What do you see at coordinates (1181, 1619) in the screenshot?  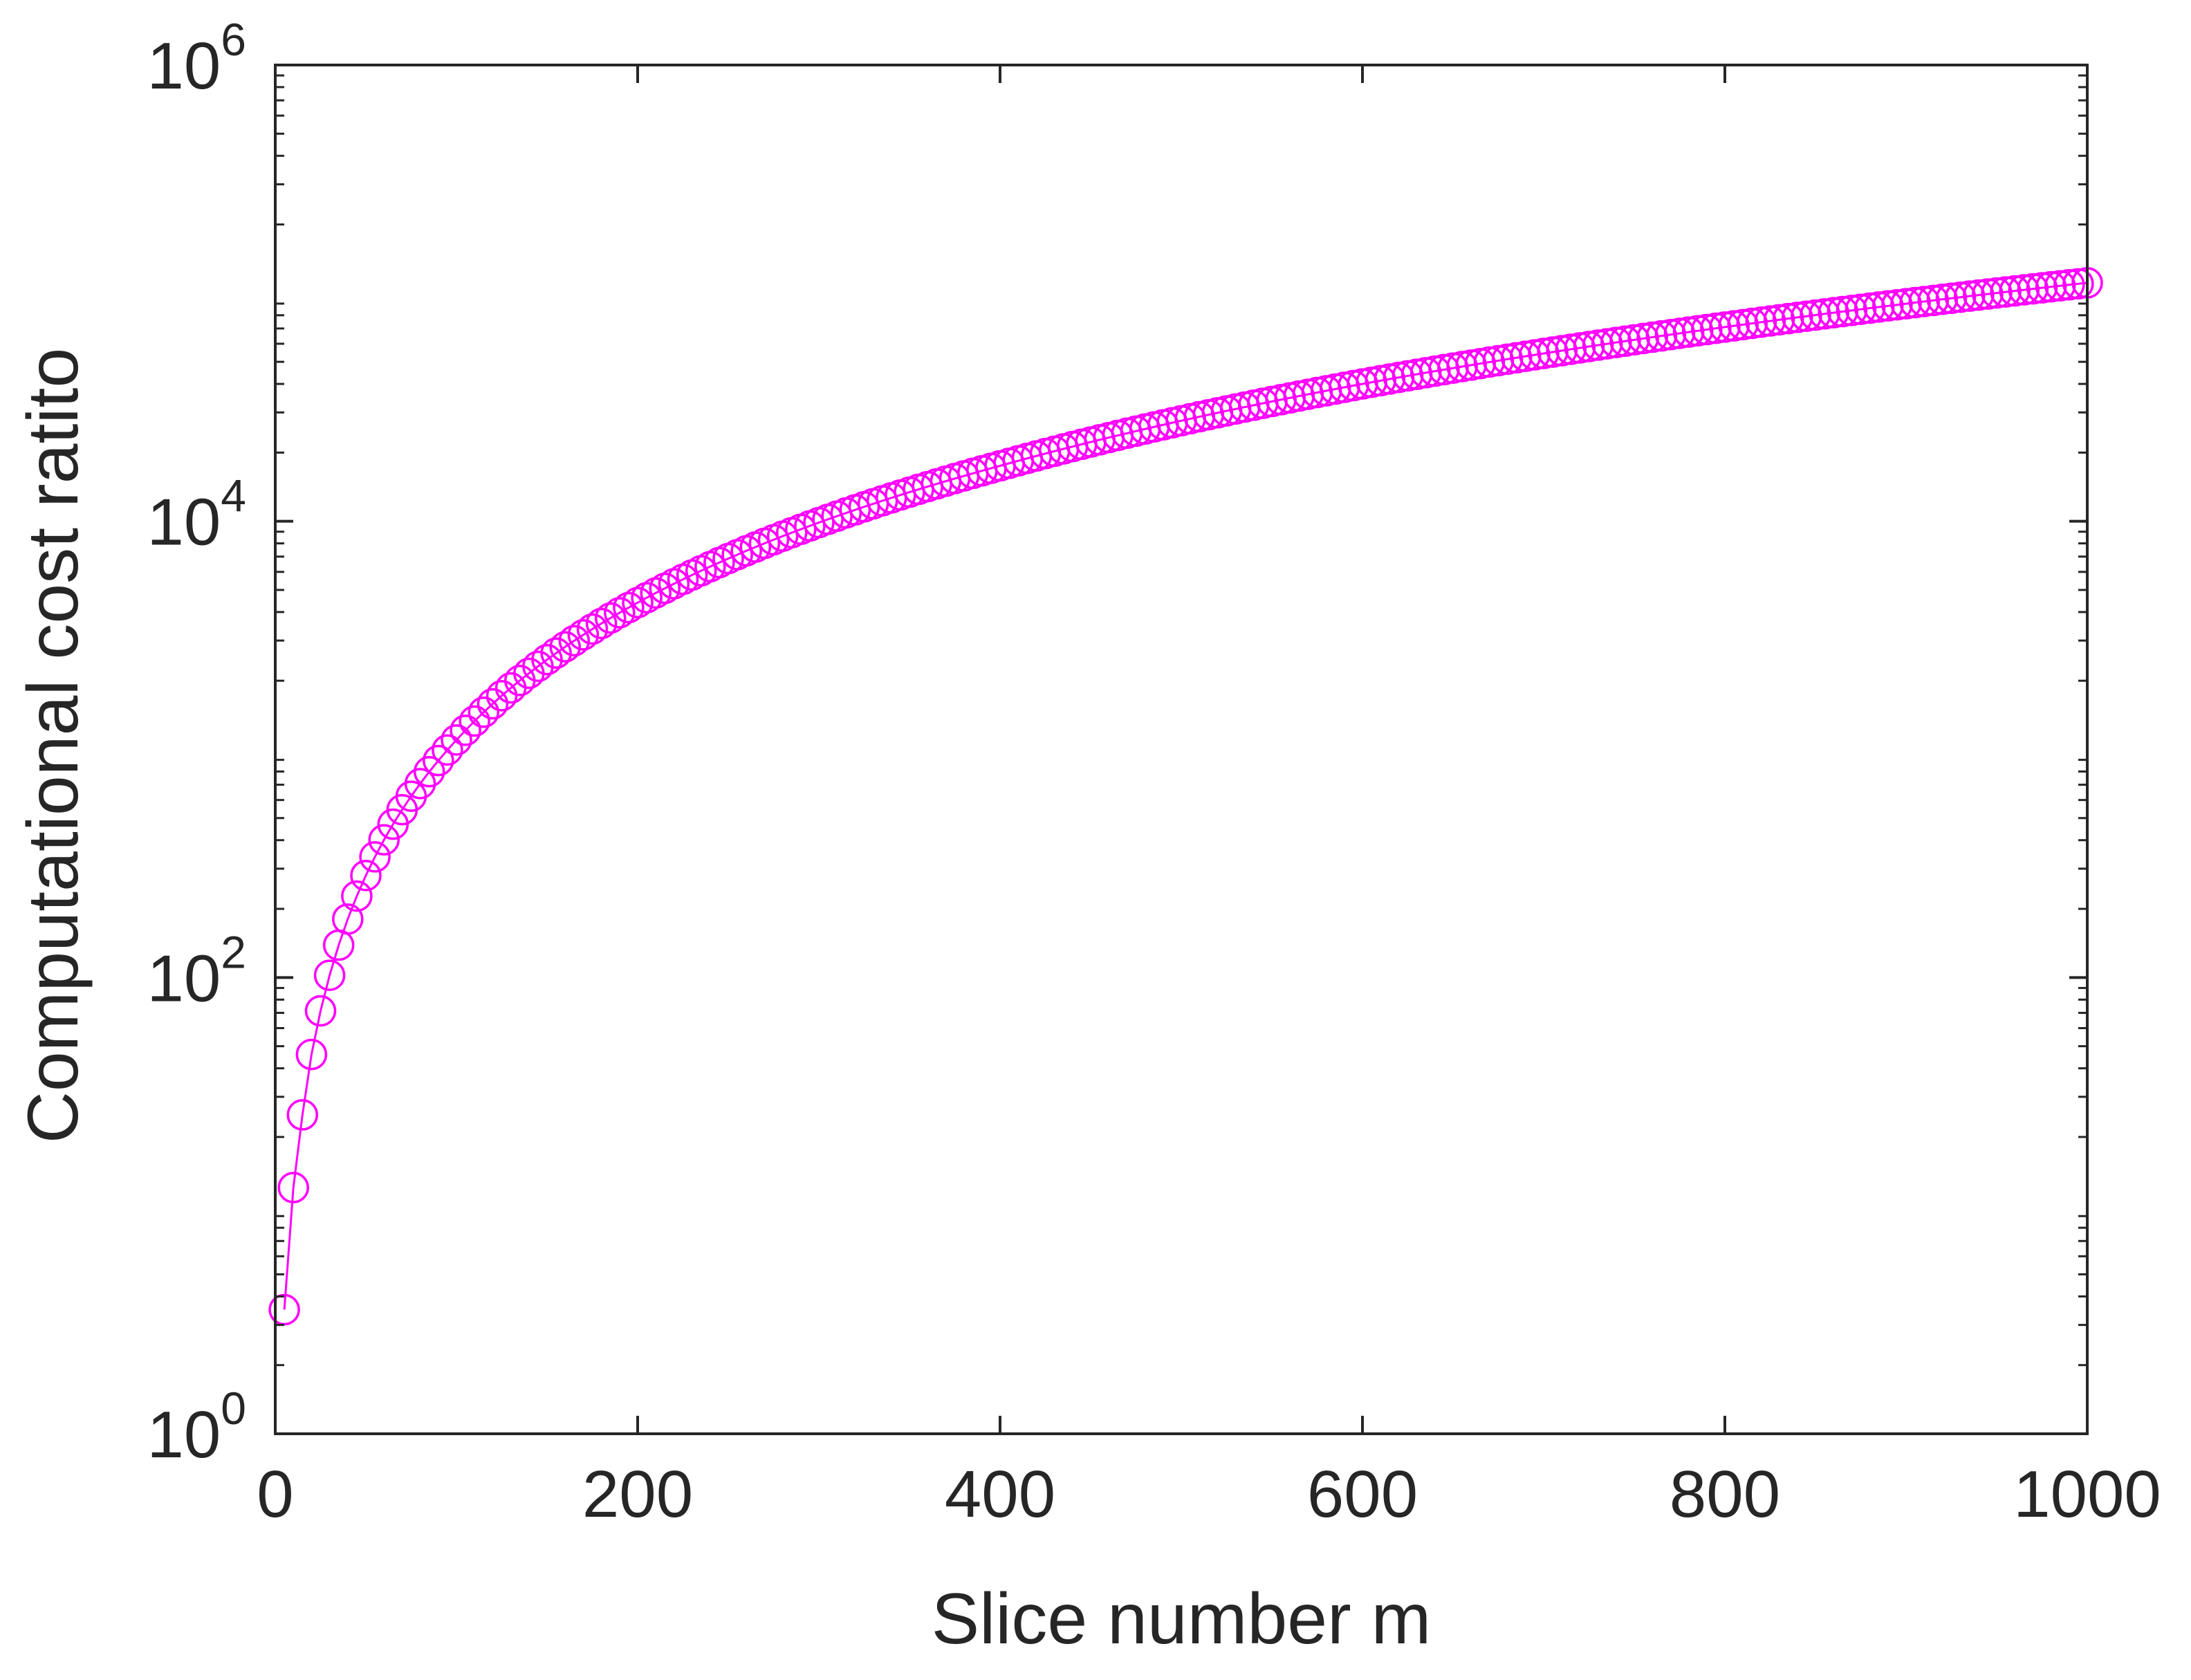 I see `x-axis-label: Slice number m` at bounding box center [1181, 1619].